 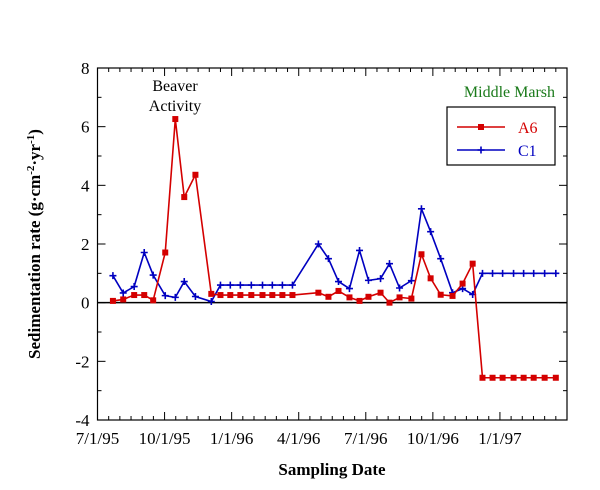 What do you see at coordinates (85, 68) in the screenshot?
I see `y-tick-label: 8` at bounding box center [85, 68].